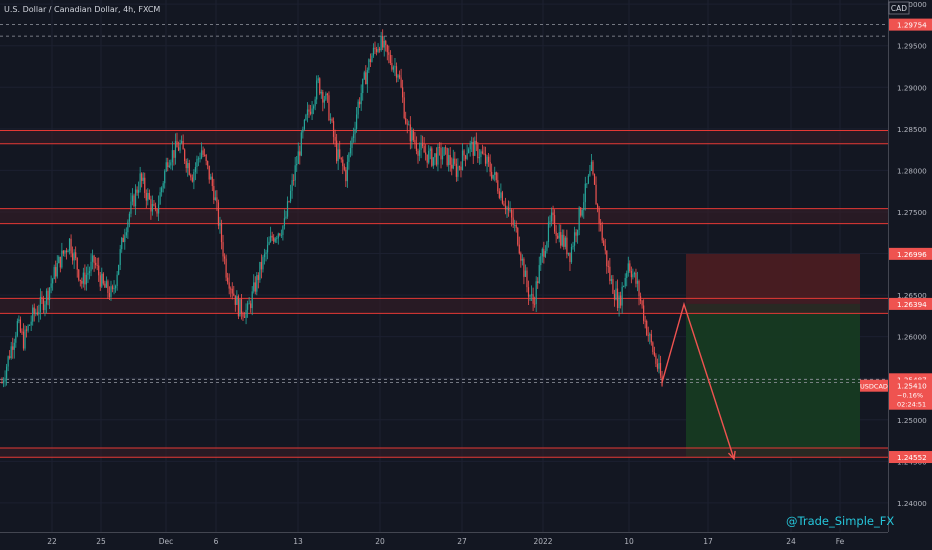 The image size is (932, 550). I want to click on time-axis: 22 25 Dec 6 13 20 27 2022 10 17 24 Fe, so click(445, 541).